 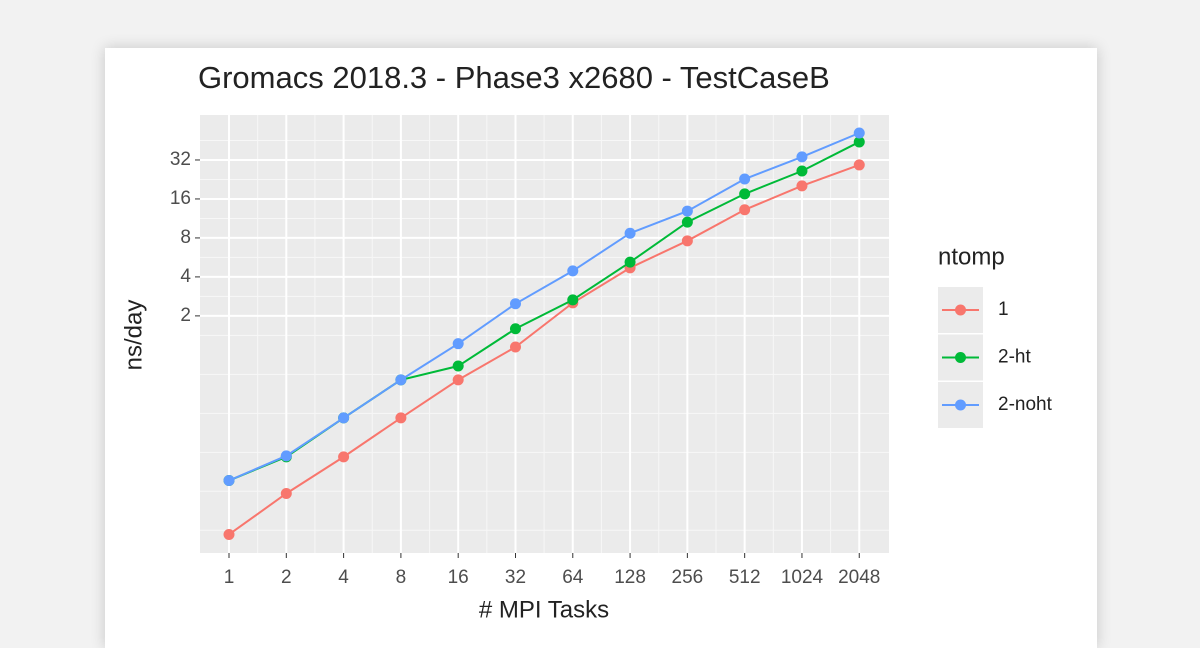 What do you see at coordinates (180, 159) in the screenshot?
I see `y-tick-label: 32` at bounding box center [180, 159].